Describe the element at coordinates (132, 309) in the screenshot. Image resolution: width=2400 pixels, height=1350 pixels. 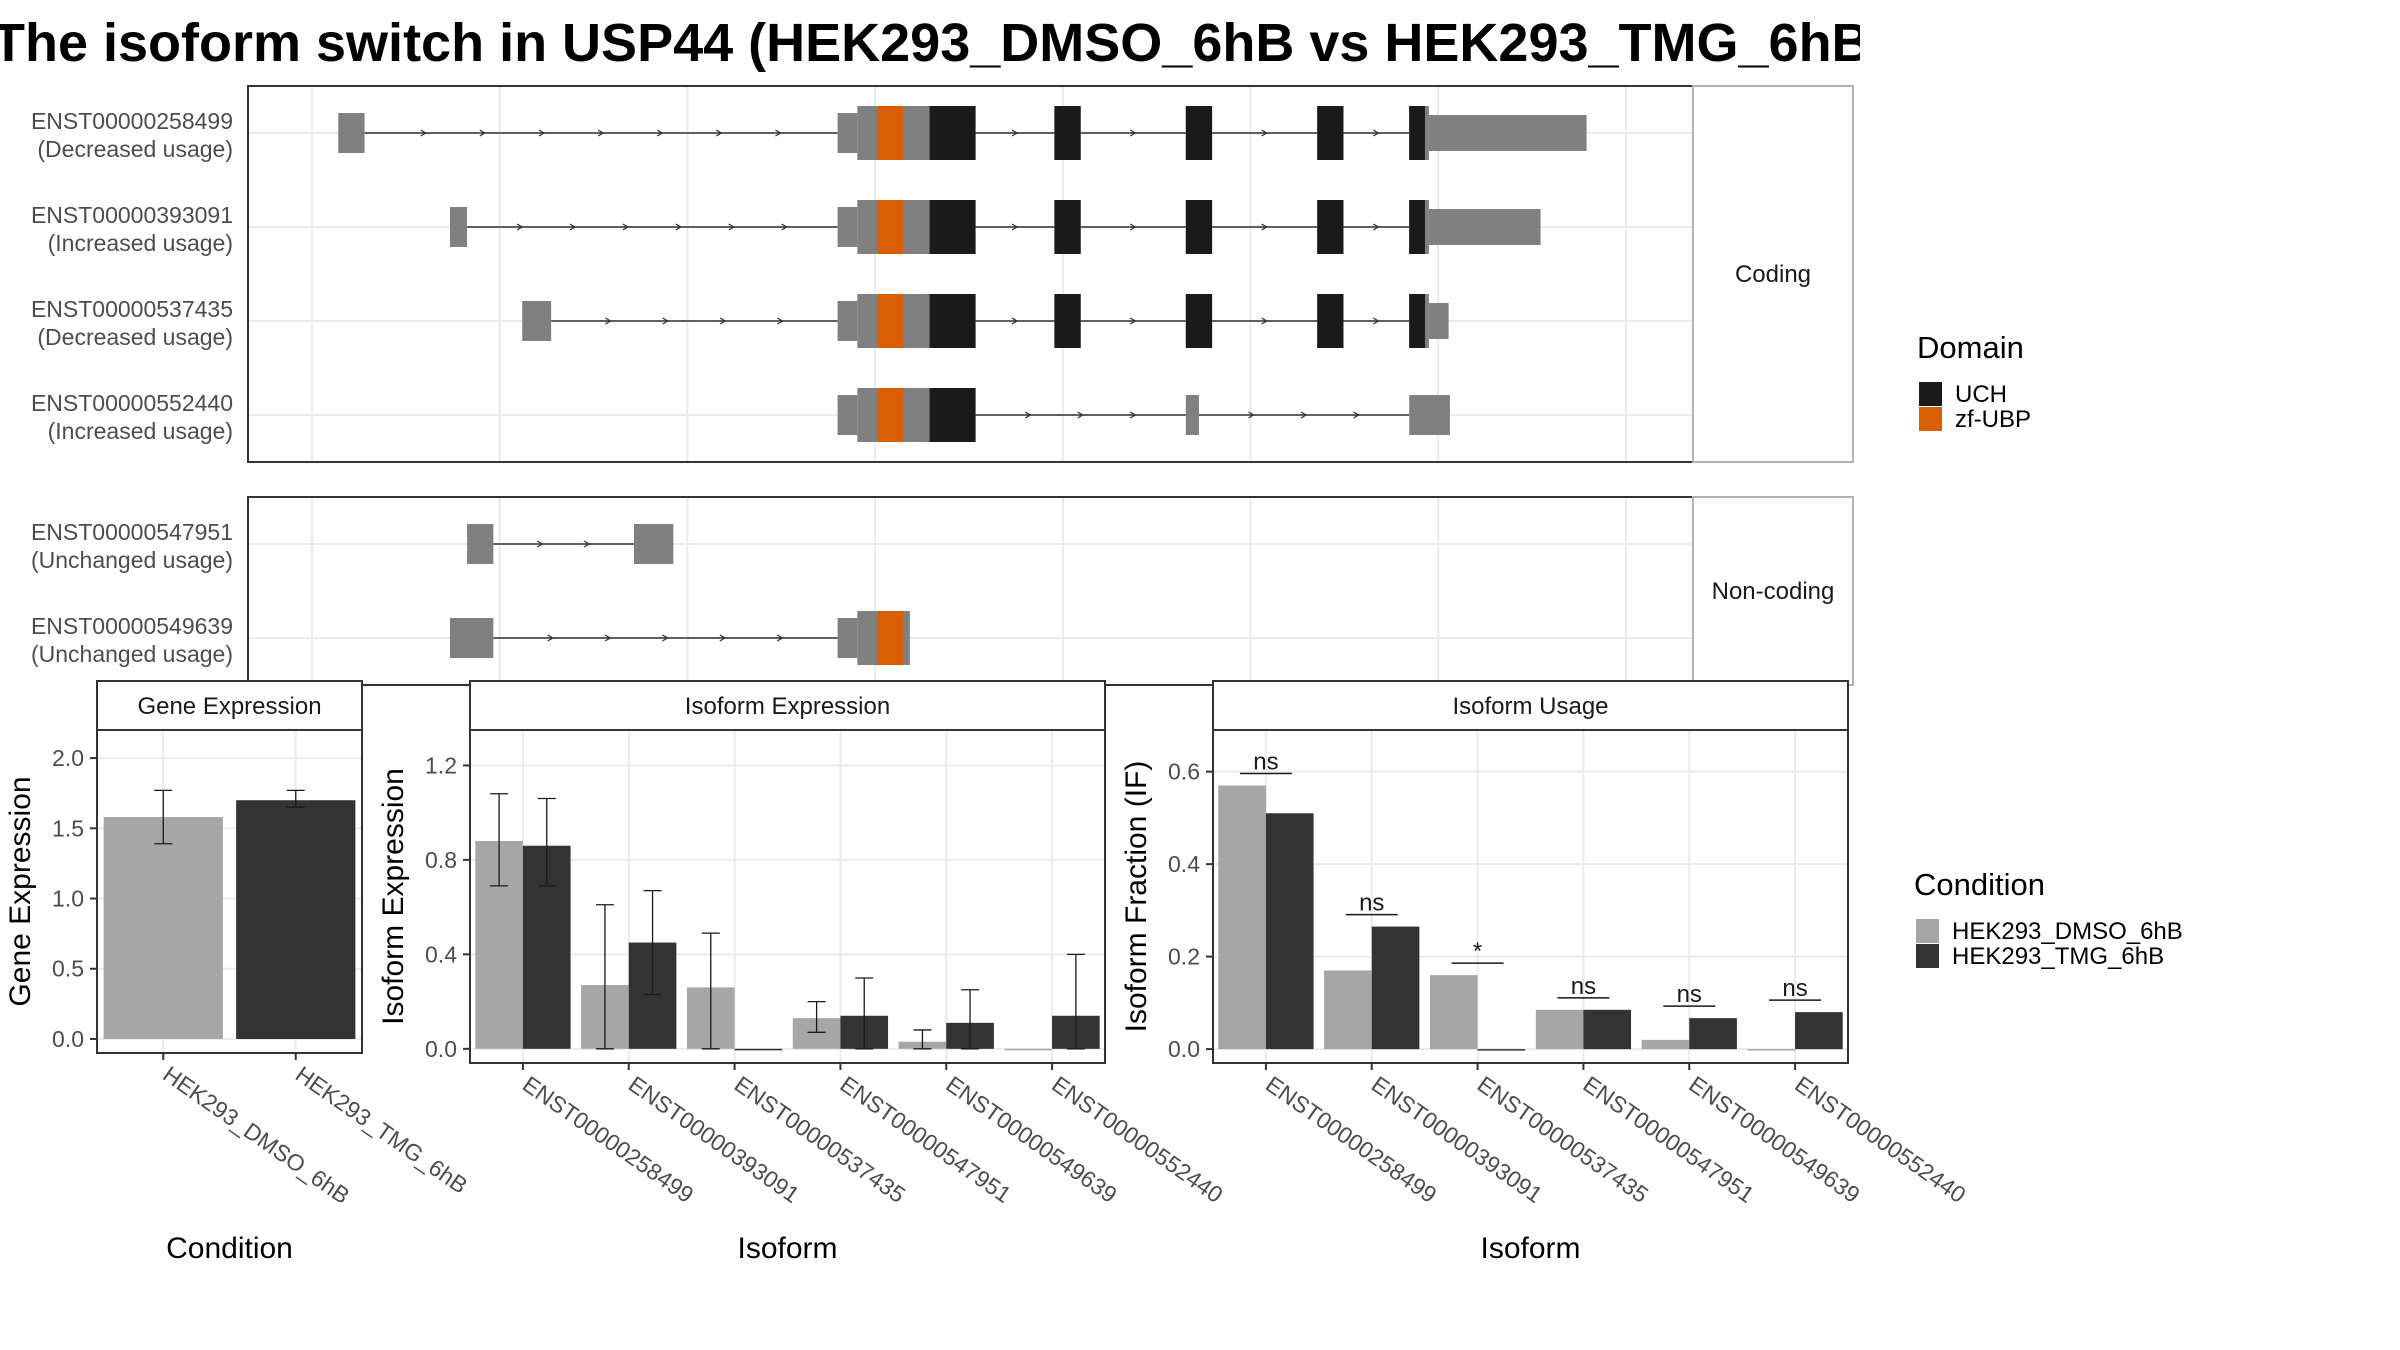
I see `transcript-id: ENST00000537435` at that location.